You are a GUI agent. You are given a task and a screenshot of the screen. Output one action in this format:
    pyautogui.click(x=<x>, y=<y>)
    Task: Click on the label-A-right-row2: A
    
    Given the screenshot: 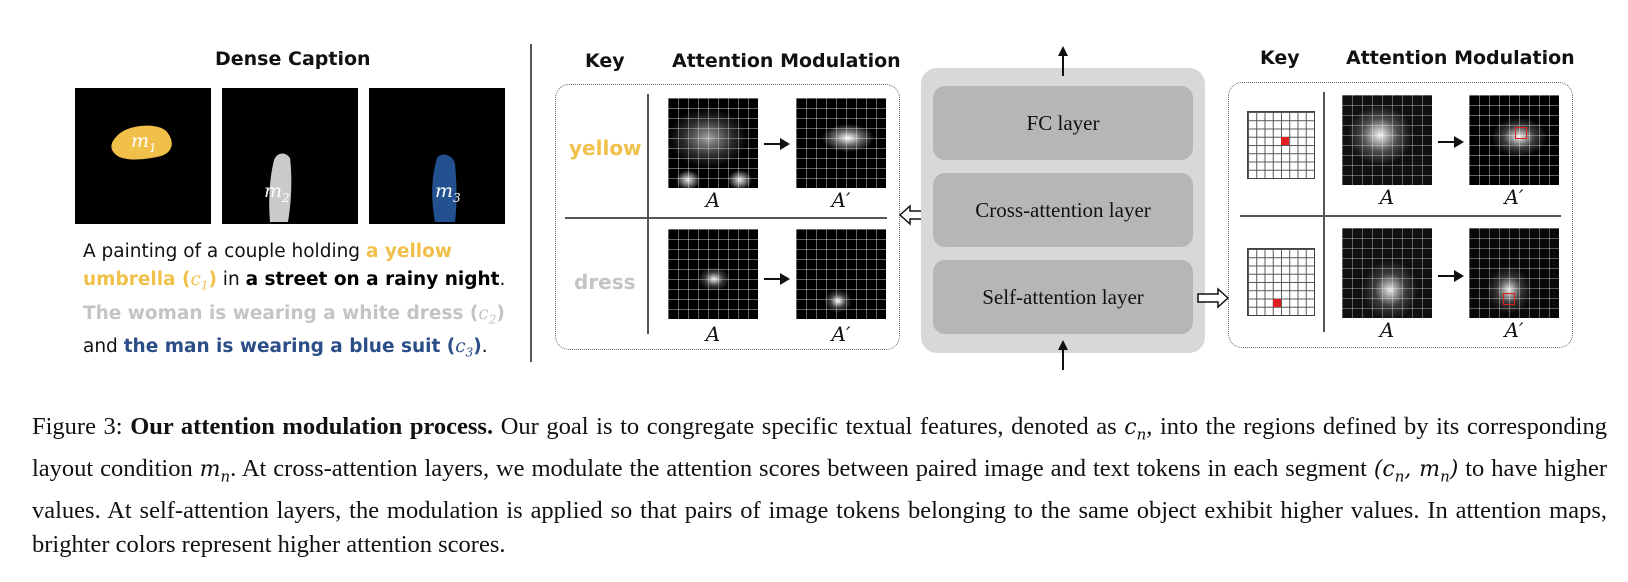 What is the action you would take?
    pyautogui.click(x=1387, y=330)
    